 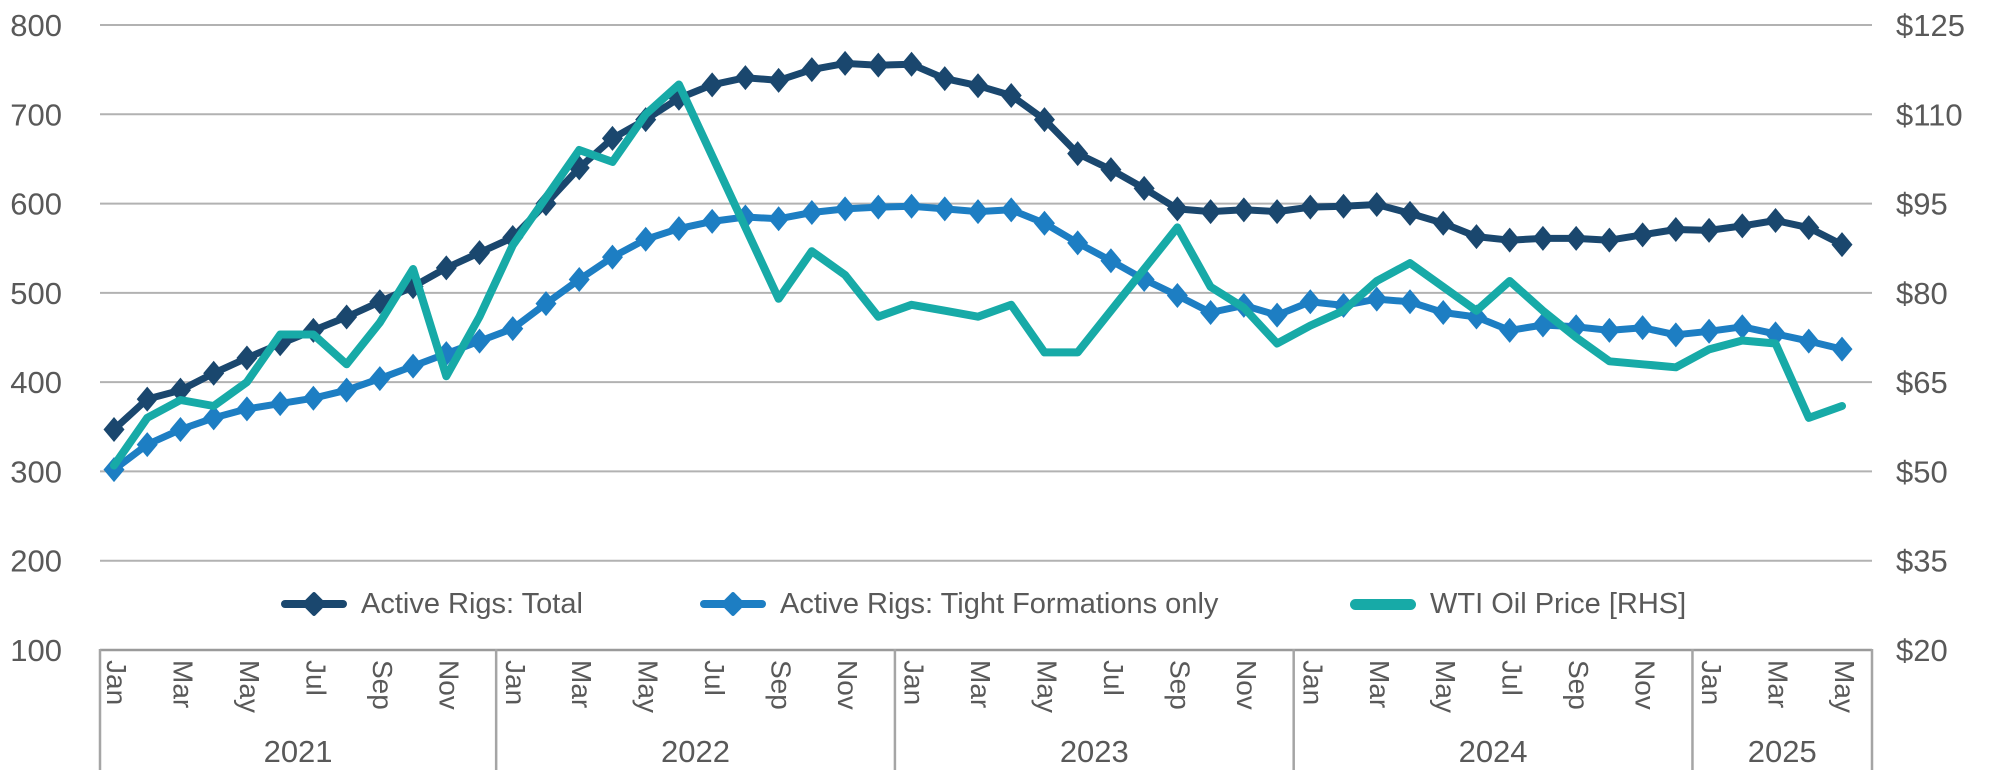 I want to click on legend-marker-teal-line-icon, so click(x=1383, y=604).